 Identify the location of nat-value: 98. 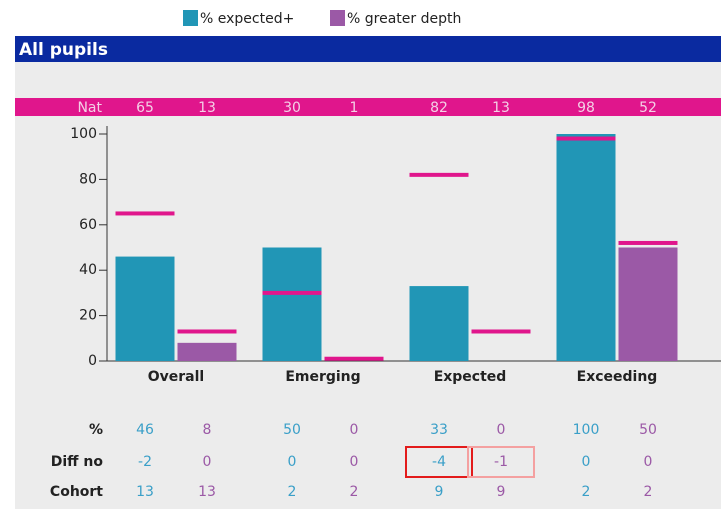
(586, 108).